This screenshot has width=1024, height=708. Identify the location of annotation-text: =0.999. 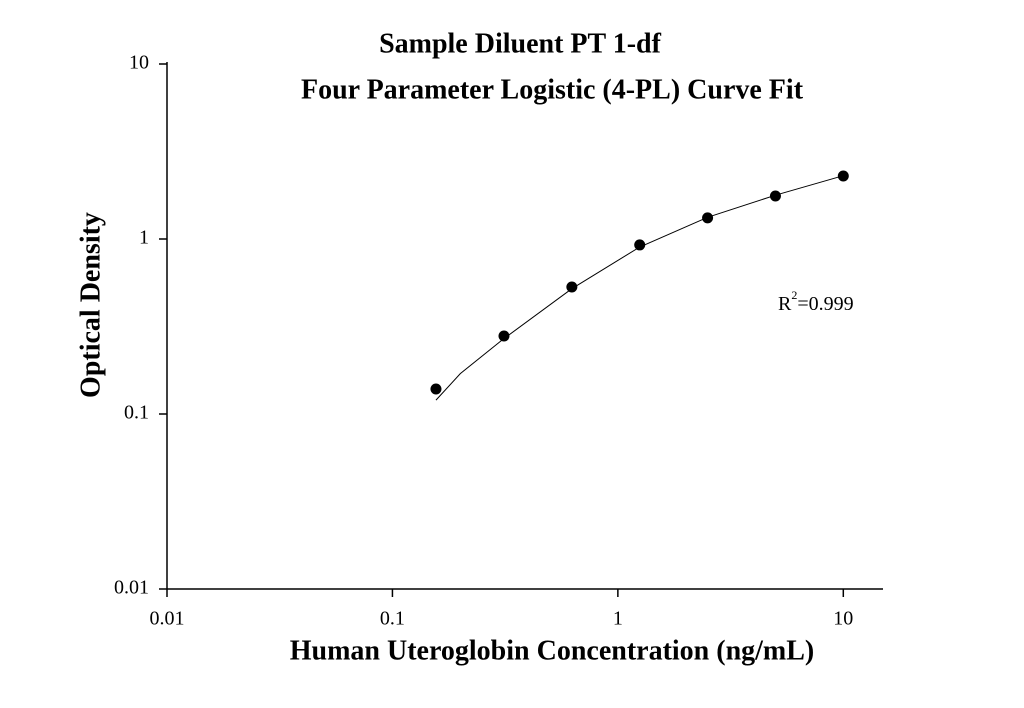
(825, 304).